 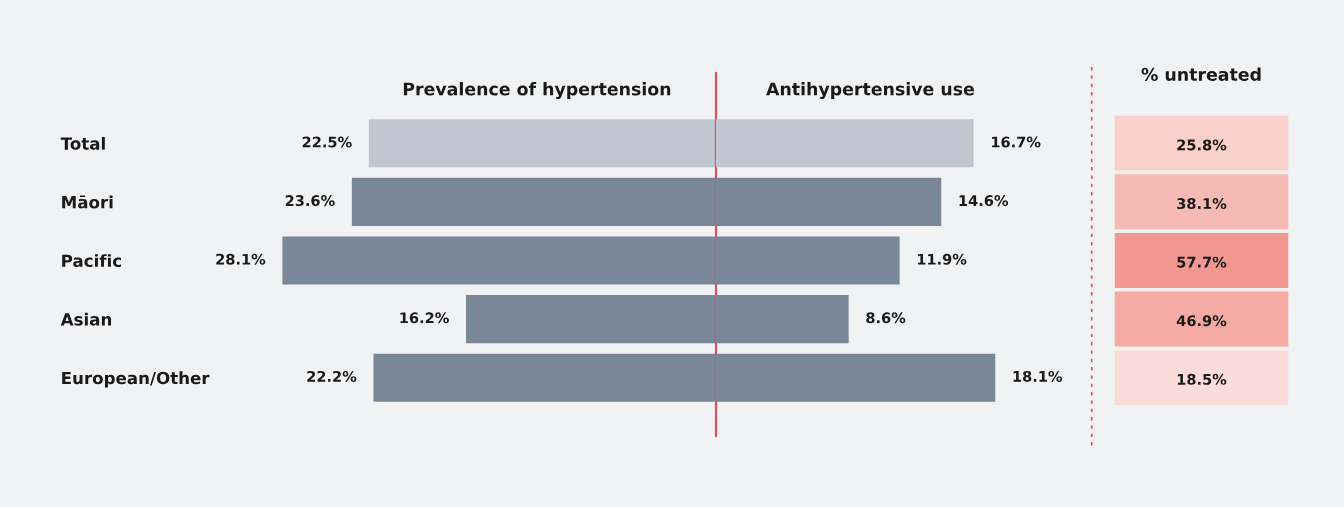 I want to click on data-label: 16.7%, so click(x=1016, y=142).